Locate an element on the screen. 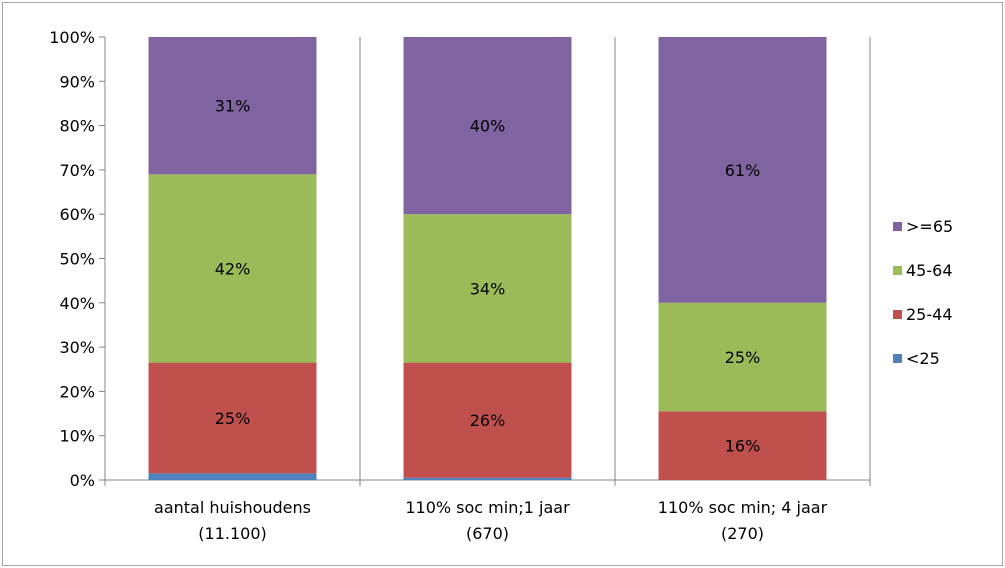 This screenshot has width=1005, height=568. category-label: (670) is located at coordinates (487, 533).